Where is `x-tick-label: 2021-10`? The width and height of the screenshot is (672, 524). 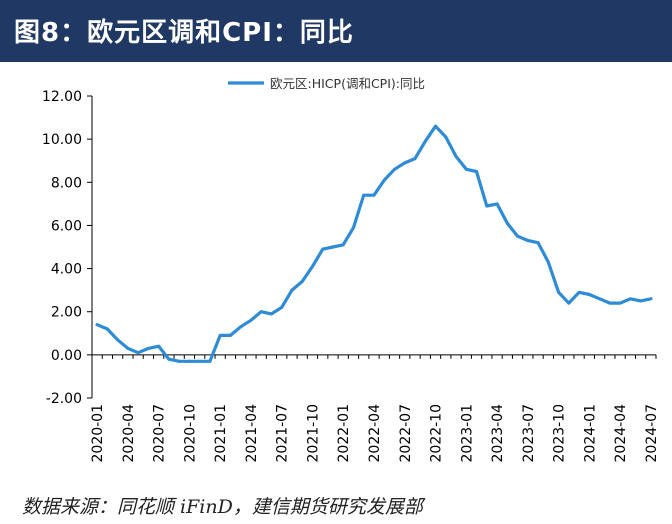 x-tick-label: 2021-10 is located at coordinates (313, 433).